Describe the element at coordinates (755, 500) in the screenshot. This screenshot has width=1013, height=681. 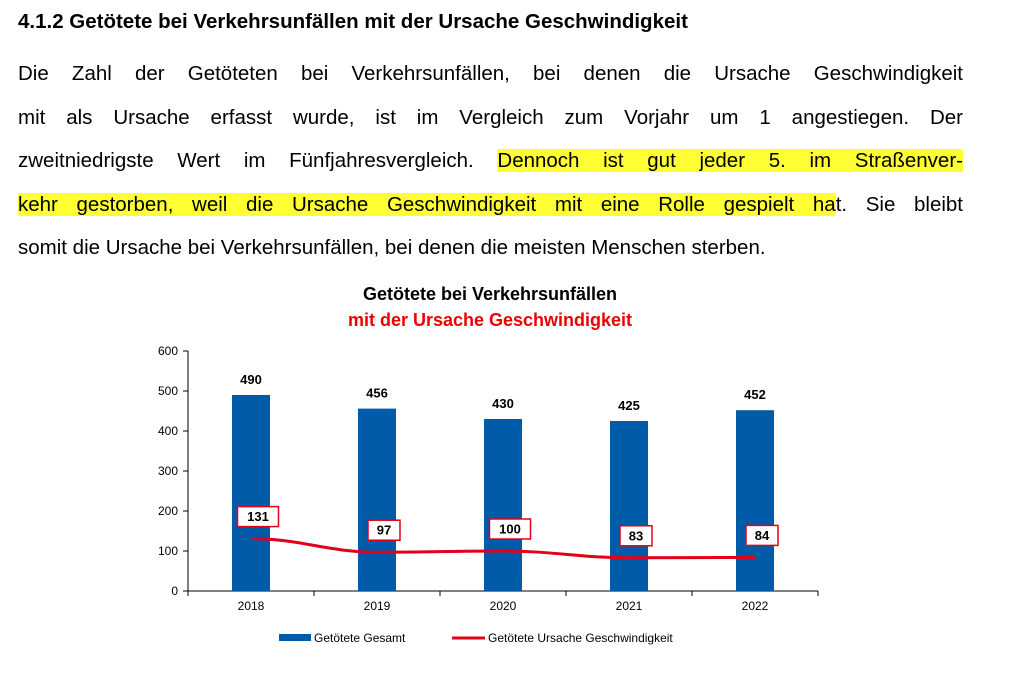
I see `bar-2022` at that location.